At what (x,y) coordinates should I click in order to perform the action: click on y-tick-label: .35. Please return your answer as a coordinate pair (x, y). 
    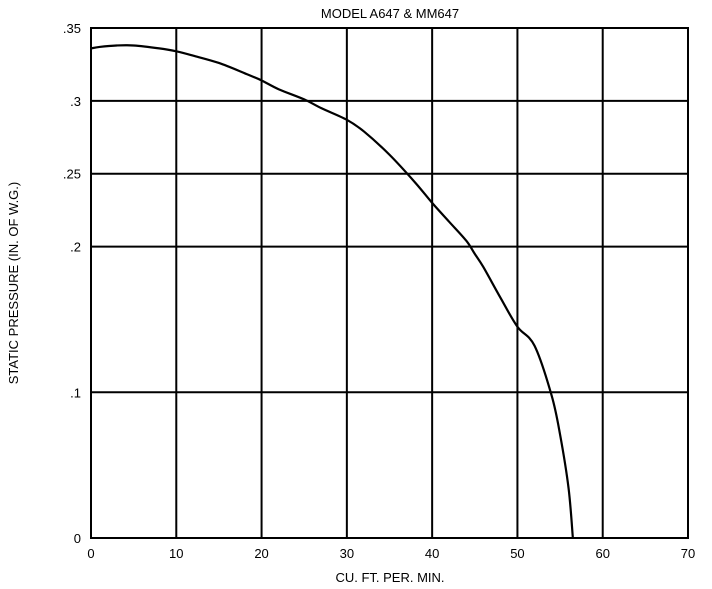
    Looking at the image, I should click on (72, 28).